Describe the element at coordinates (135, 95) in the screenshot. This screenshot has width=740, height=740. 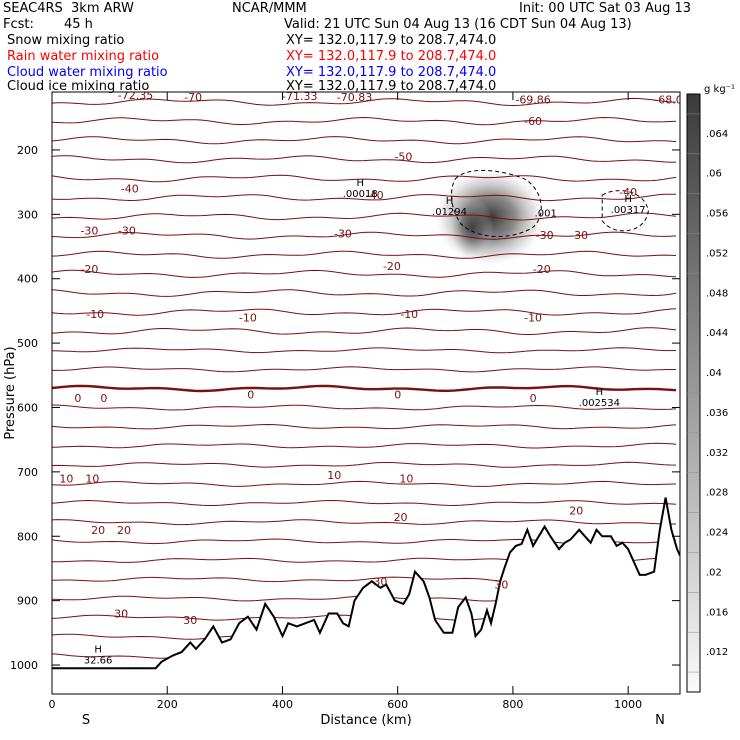
I see `isotherm-label: -72.35` at that location.